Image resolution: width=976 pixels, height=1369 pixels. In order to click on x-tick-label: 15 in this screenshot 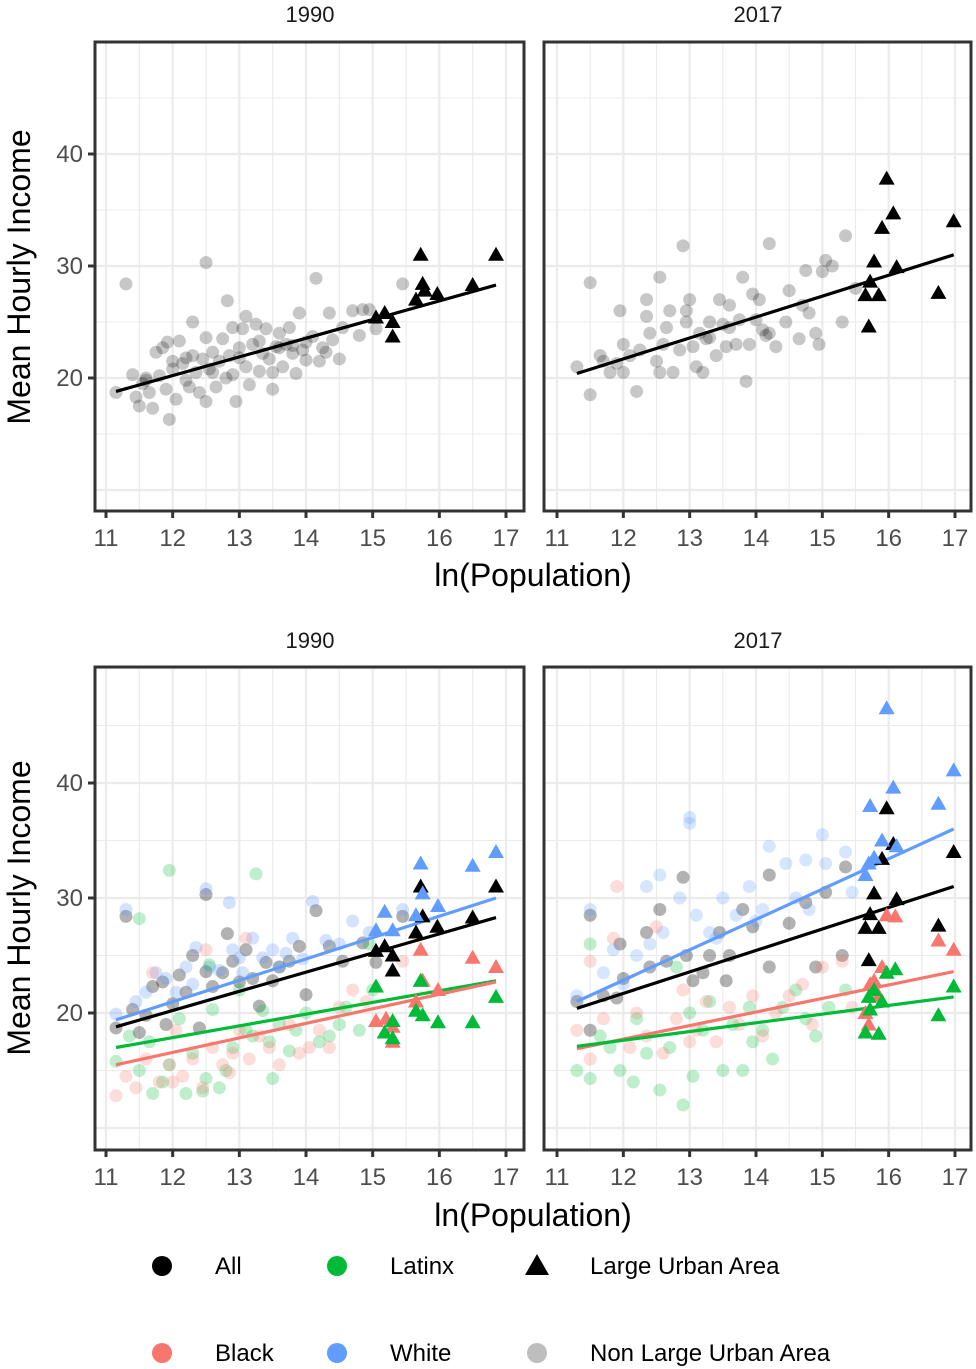, I will do `click(822, 1177)`.